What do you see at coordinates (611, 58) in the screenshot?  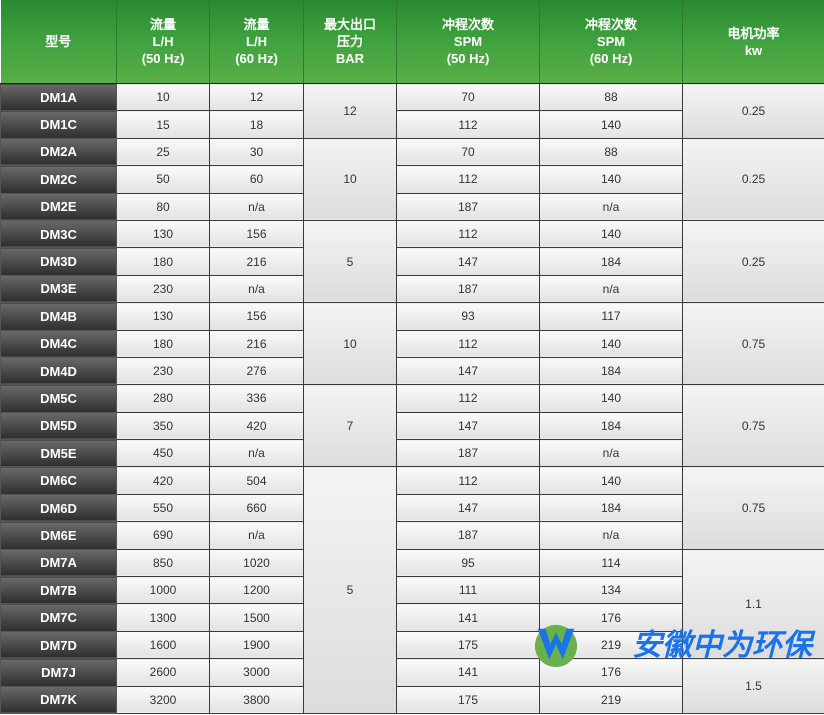 I see `header-line: (60 Hz)` at bounding box center [611, 58].